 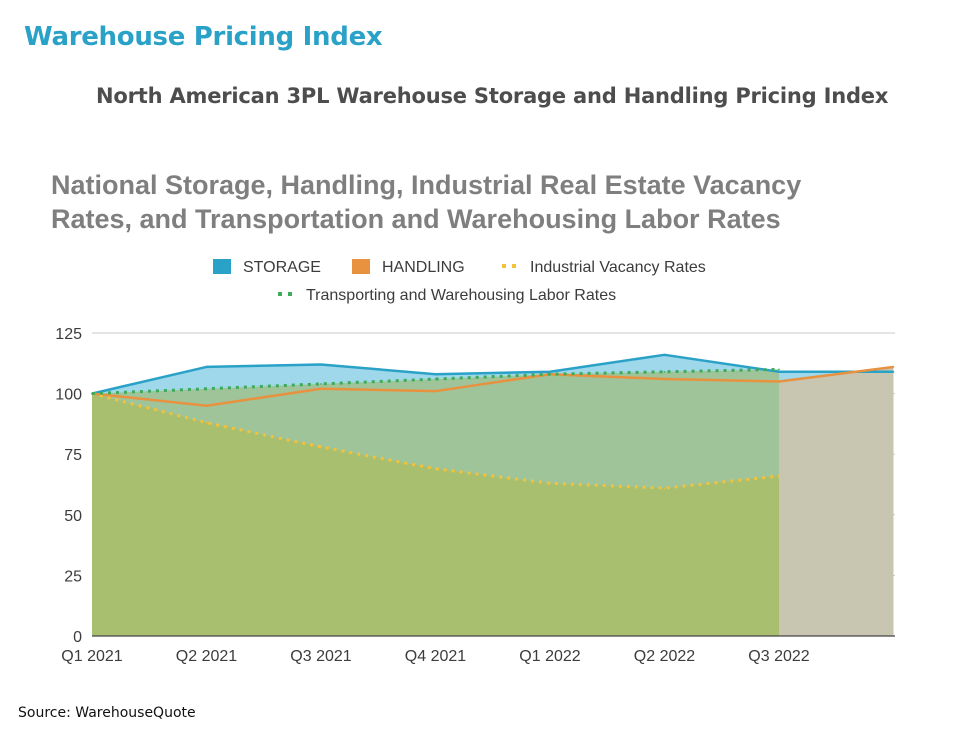 I want to click on y-tick-label-50: 50, so click(x=73, y=516).